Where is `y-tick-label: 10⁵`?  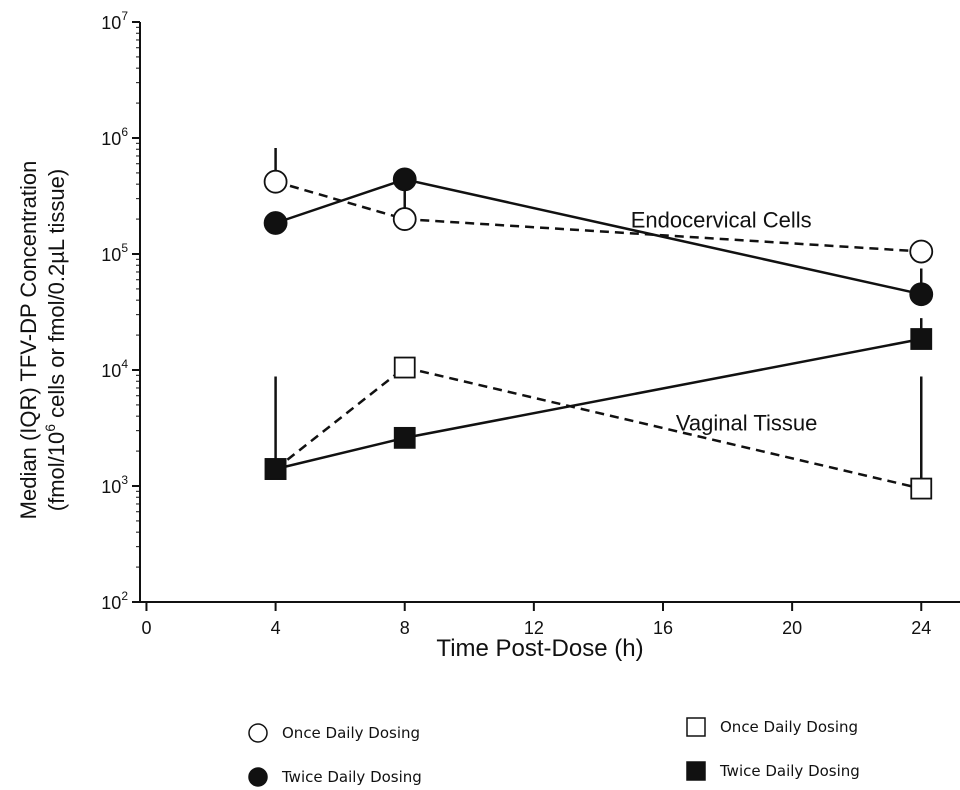
y-tick-label: 10⁵ is located at coordinates (114, 253).